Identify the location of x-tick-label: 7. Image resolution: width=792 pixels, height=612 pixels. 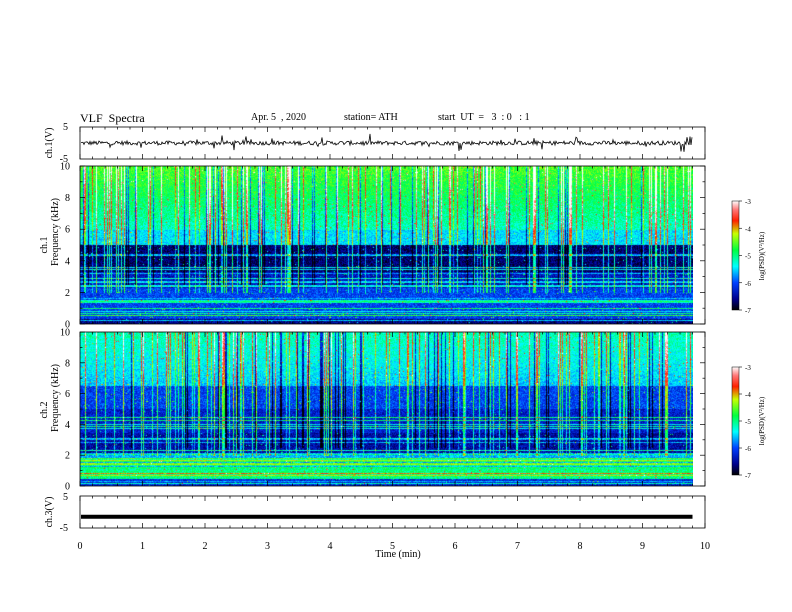
(517, 546).